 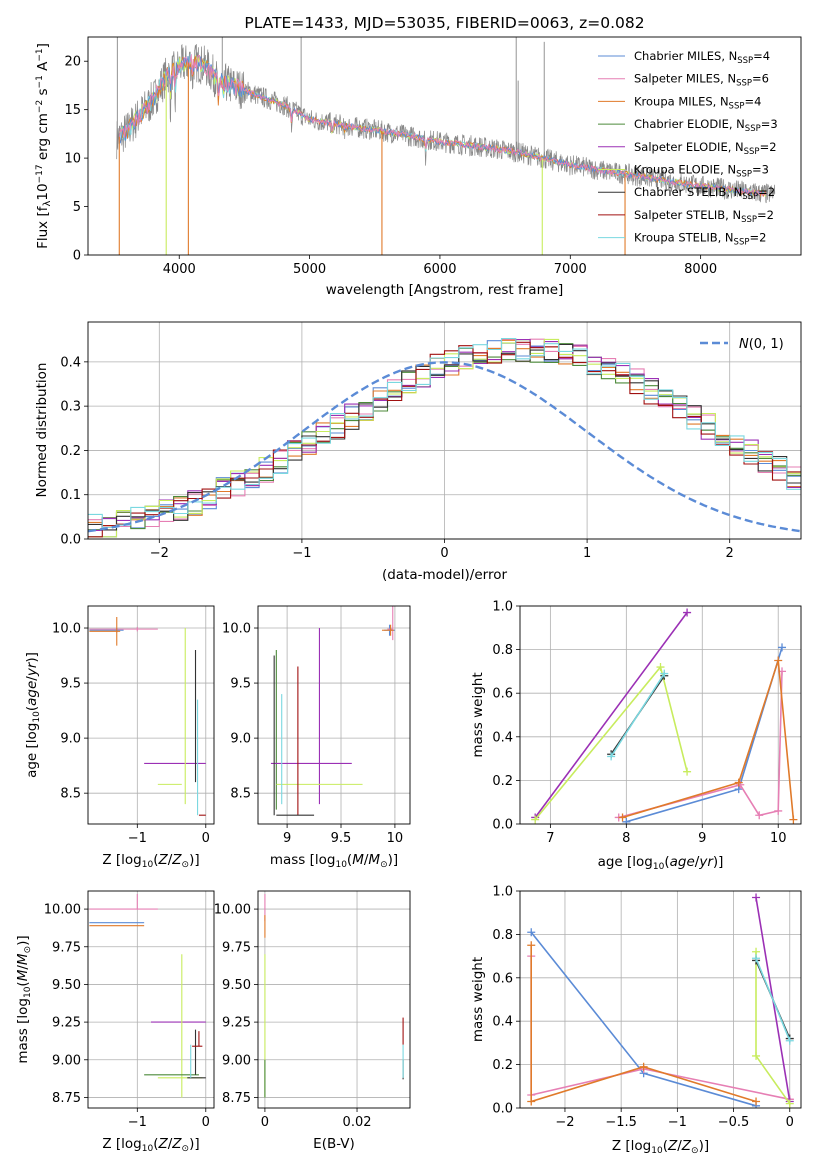 What do you see at coordinates (502, 892) in the screenshot?
I see `y-tick-label: 1.0` at bounding box center [502, 892].